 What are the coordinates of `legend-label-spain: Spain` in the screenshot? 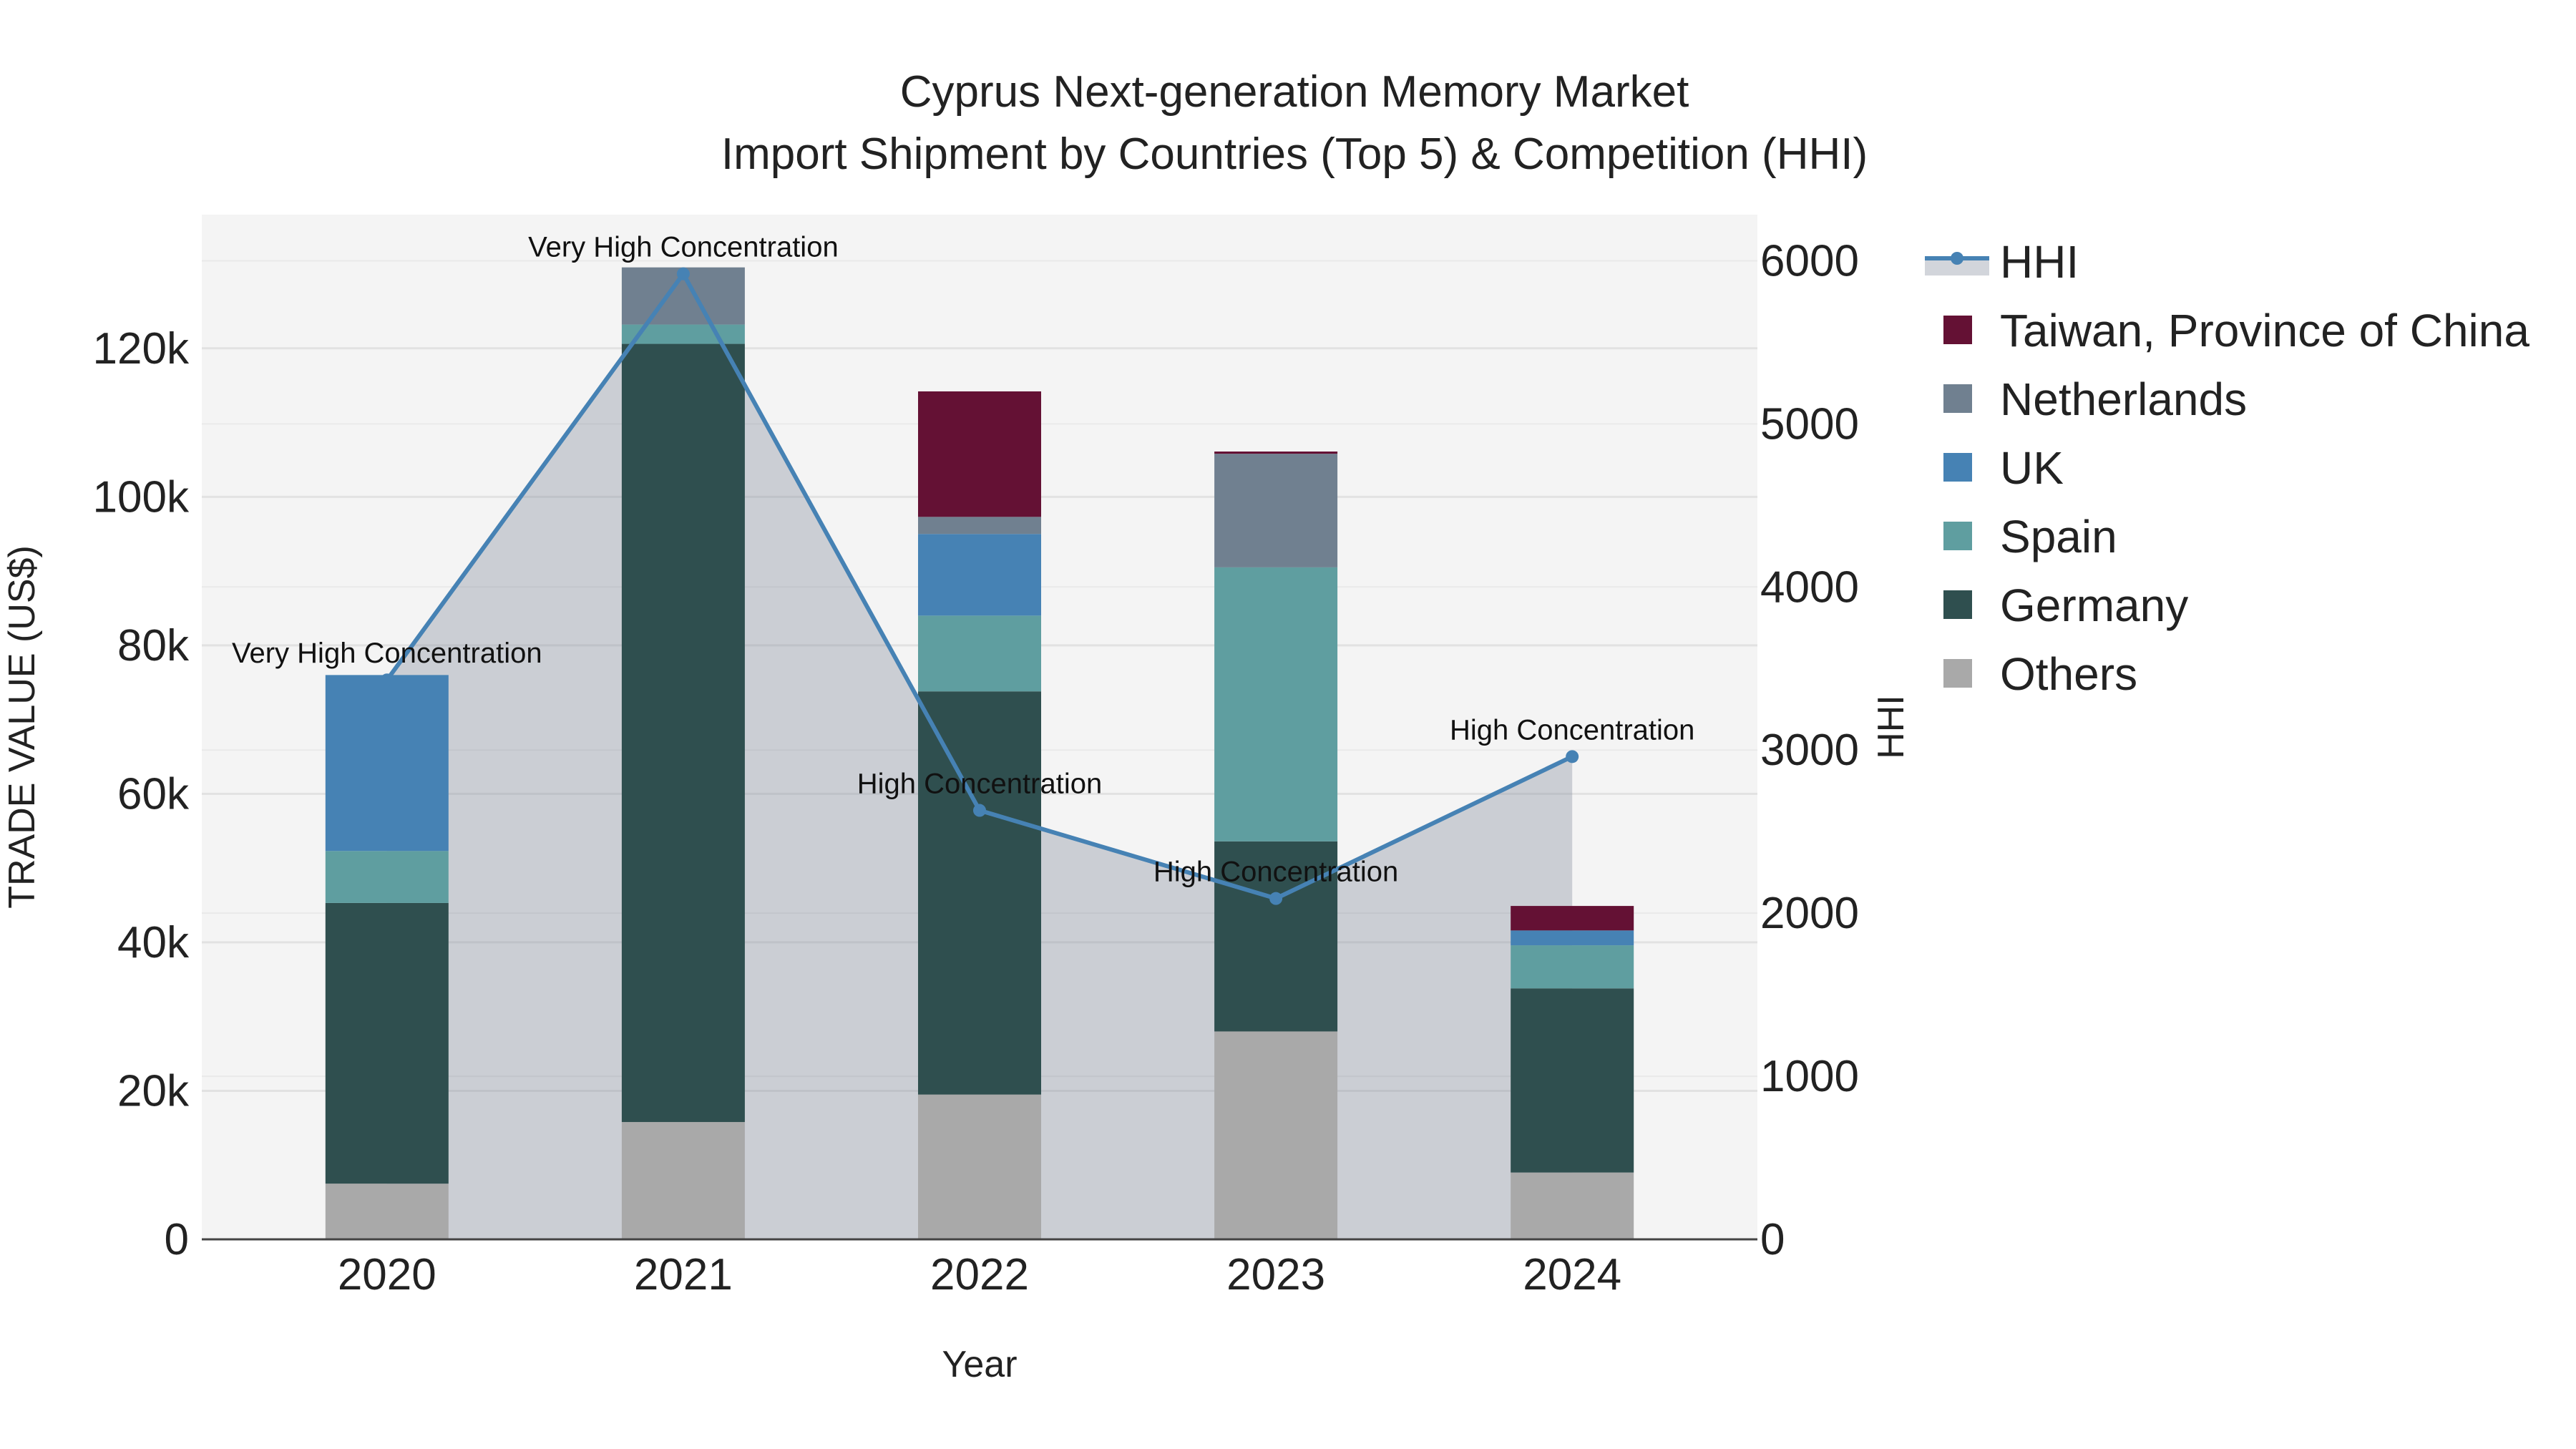 It's located at (2058, 536).